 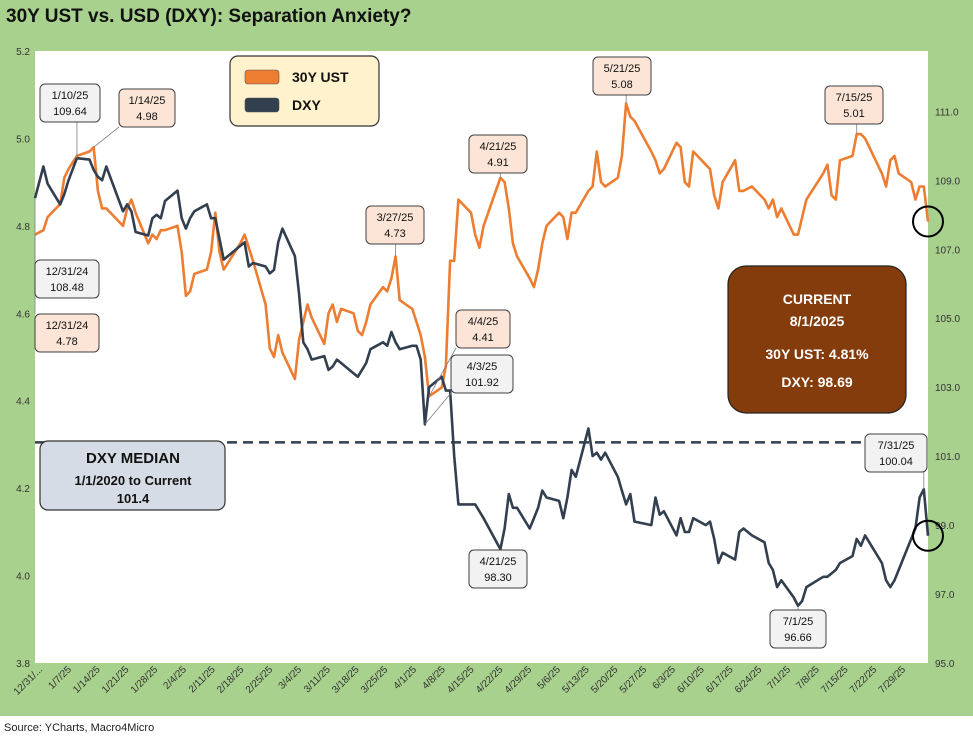 What do you see at coordinates (23, 489) in the screenshot?
I see `y-left-tick-label: 4.2` at bounding box center [23, 489].